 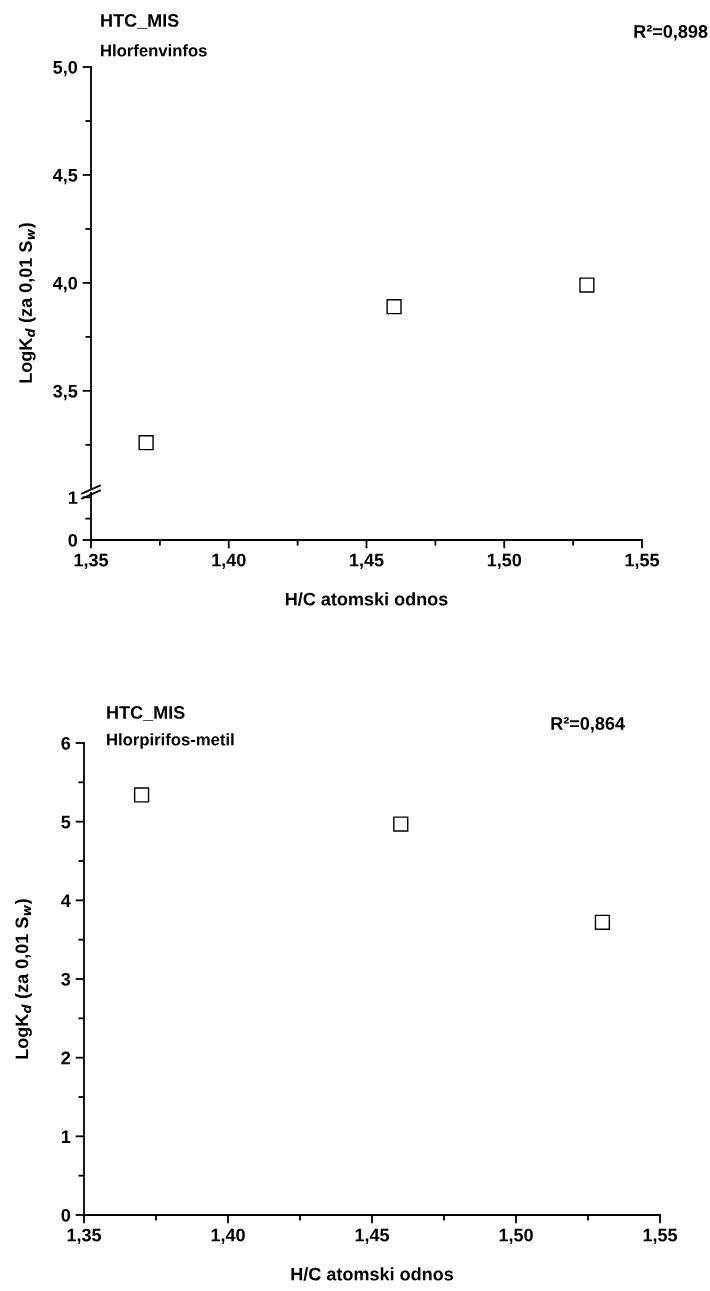 What do you see at coordinates (154, 50) in the screenshot?
I see `chart-subtitle: Hlorfenvinfos` at bounding box center [154, 50].